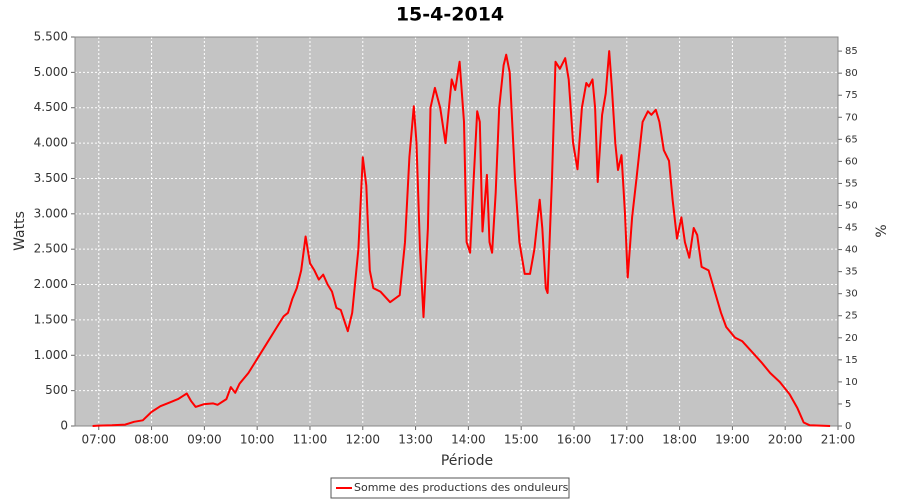 This screenshot has height=504, width=900. I want to click on legend: Somme des productions des onduleurs, so click(450, 488).